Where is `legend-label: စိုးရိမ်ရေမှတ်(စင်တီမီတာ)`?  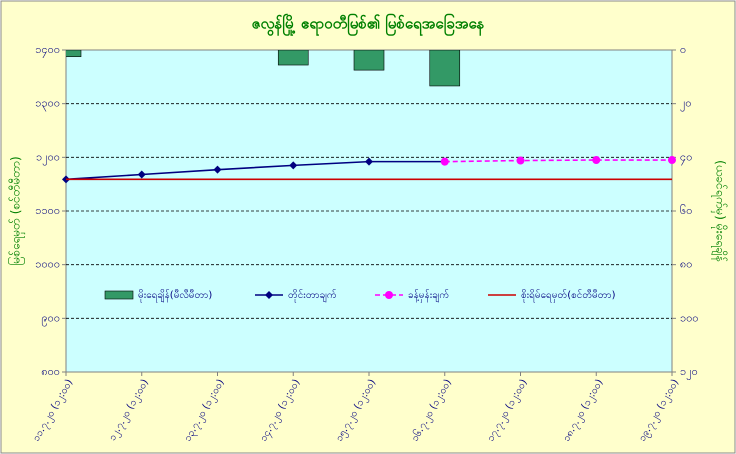
legend-label: စိုးရိမ်ရေမှတ်(စင်တီမီတာ) is located at coordinates (568, 295).